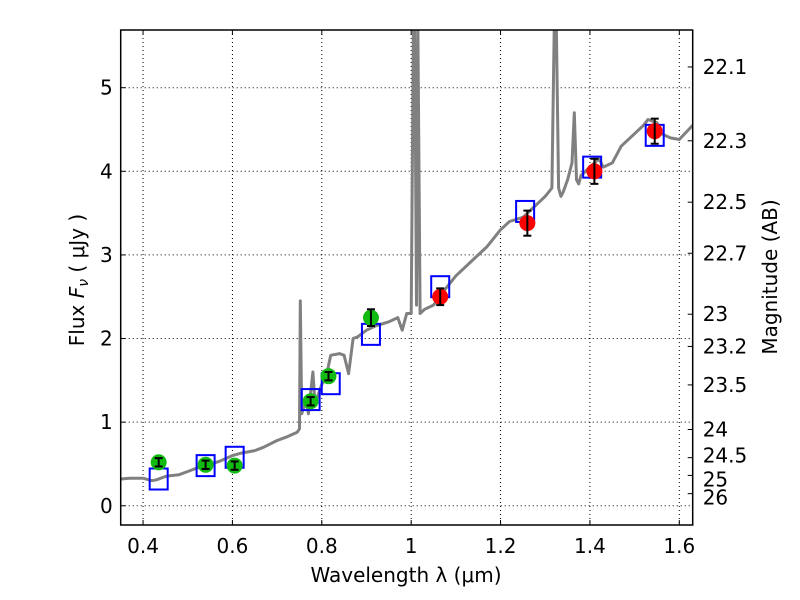  Describe the element at coordinates (411, 546) in the screenshot. I see `x-tick-label: 1` at that location.